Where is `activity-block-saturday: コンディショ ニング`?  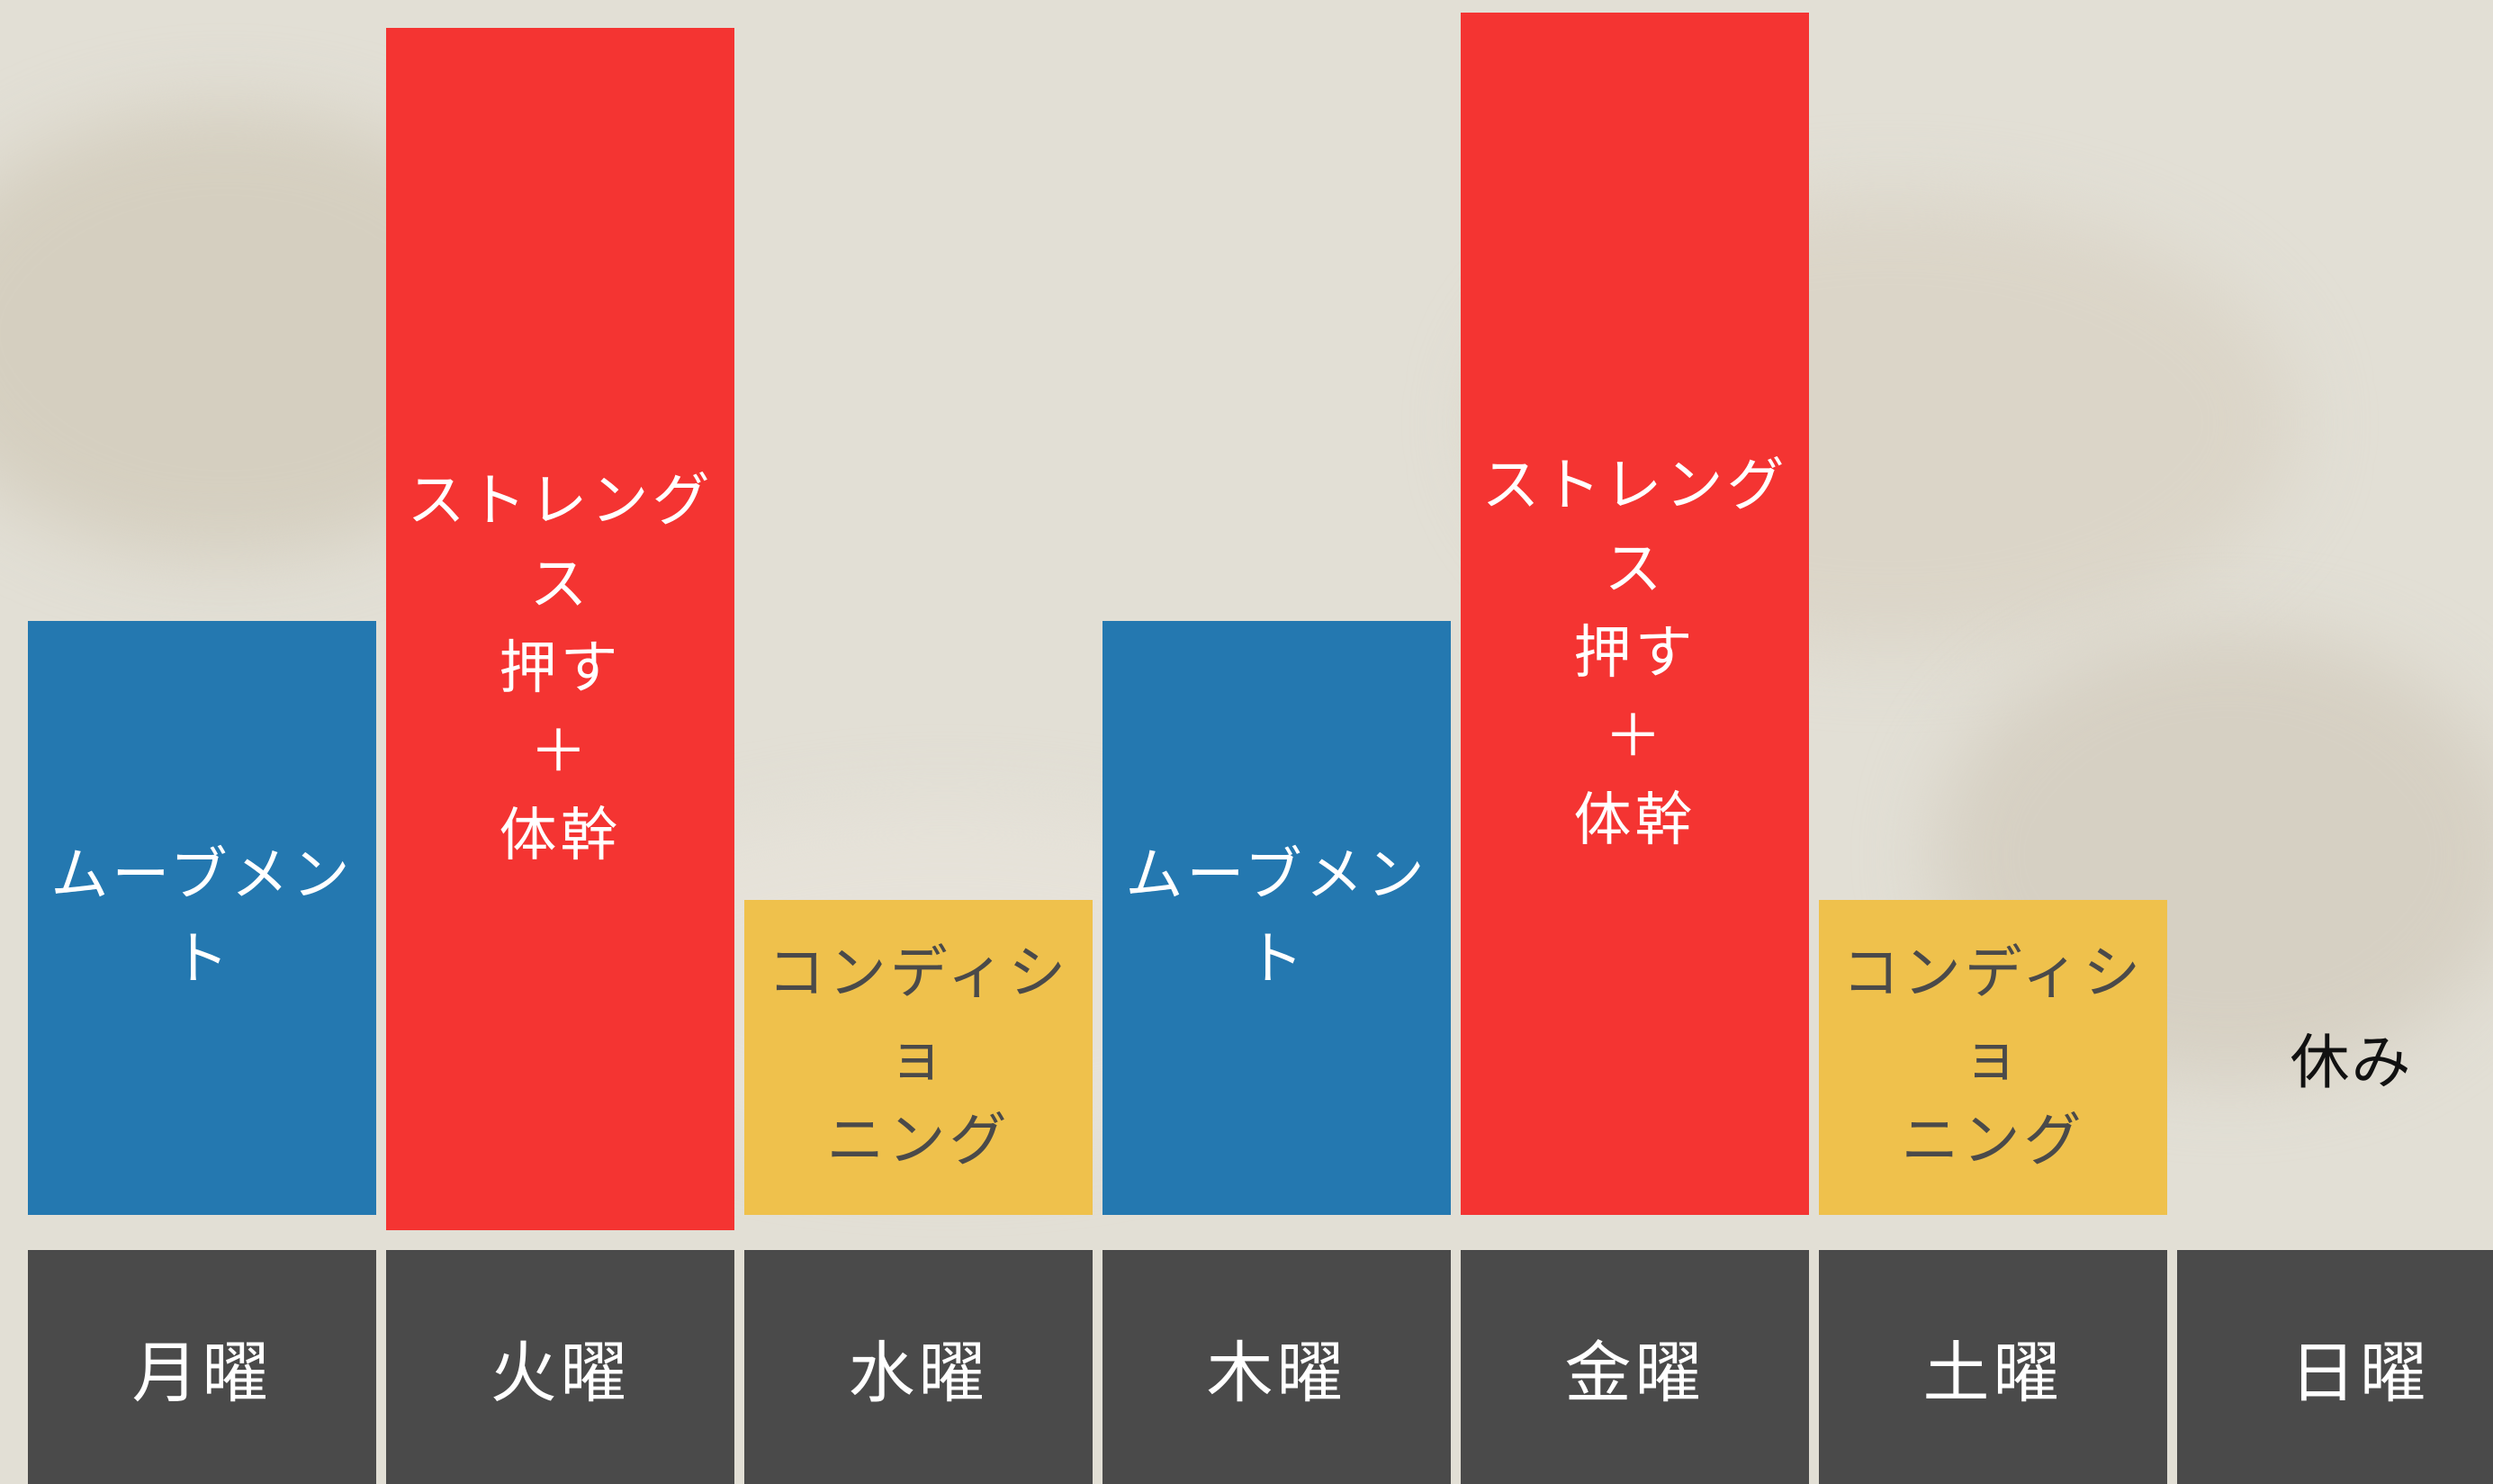
activity-block-saturday: コンディショ ニング is located at coordinates (1993, 1058).